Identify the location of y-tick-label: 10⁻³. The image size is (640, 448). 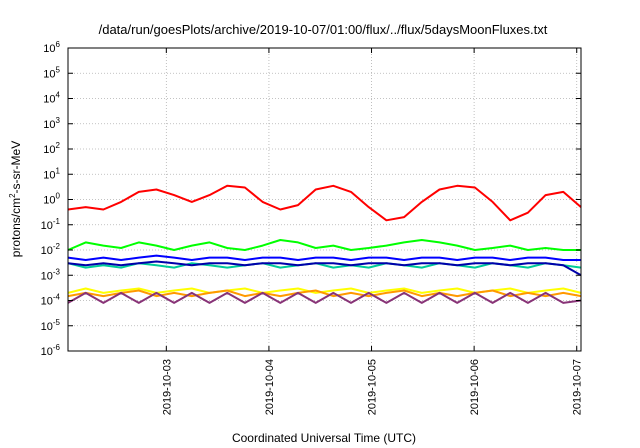
(51, 274).